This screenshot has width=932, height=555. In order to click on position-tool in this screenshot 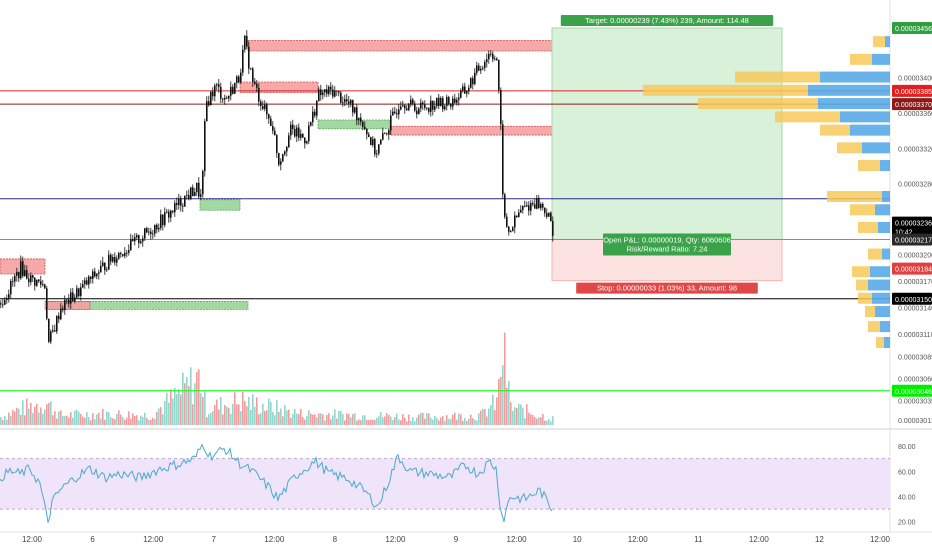, I will do `click(667, 154)`.